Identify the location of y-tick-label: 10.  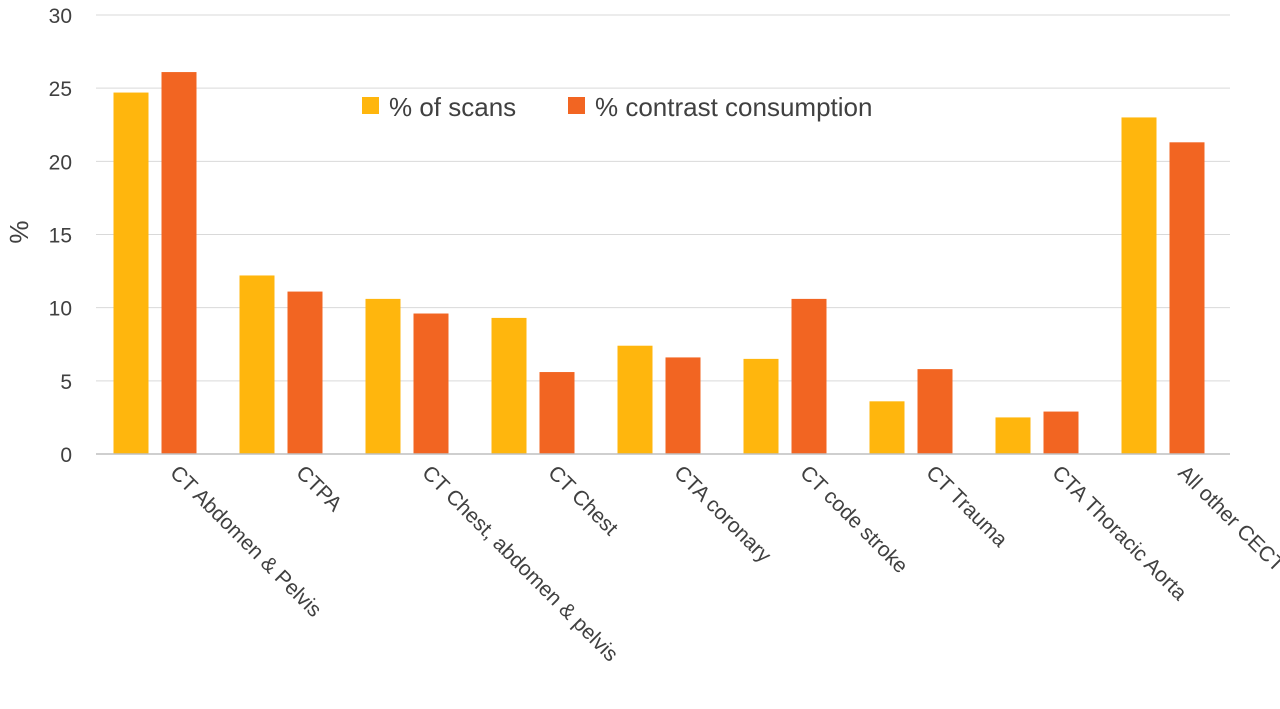
(60, 309).